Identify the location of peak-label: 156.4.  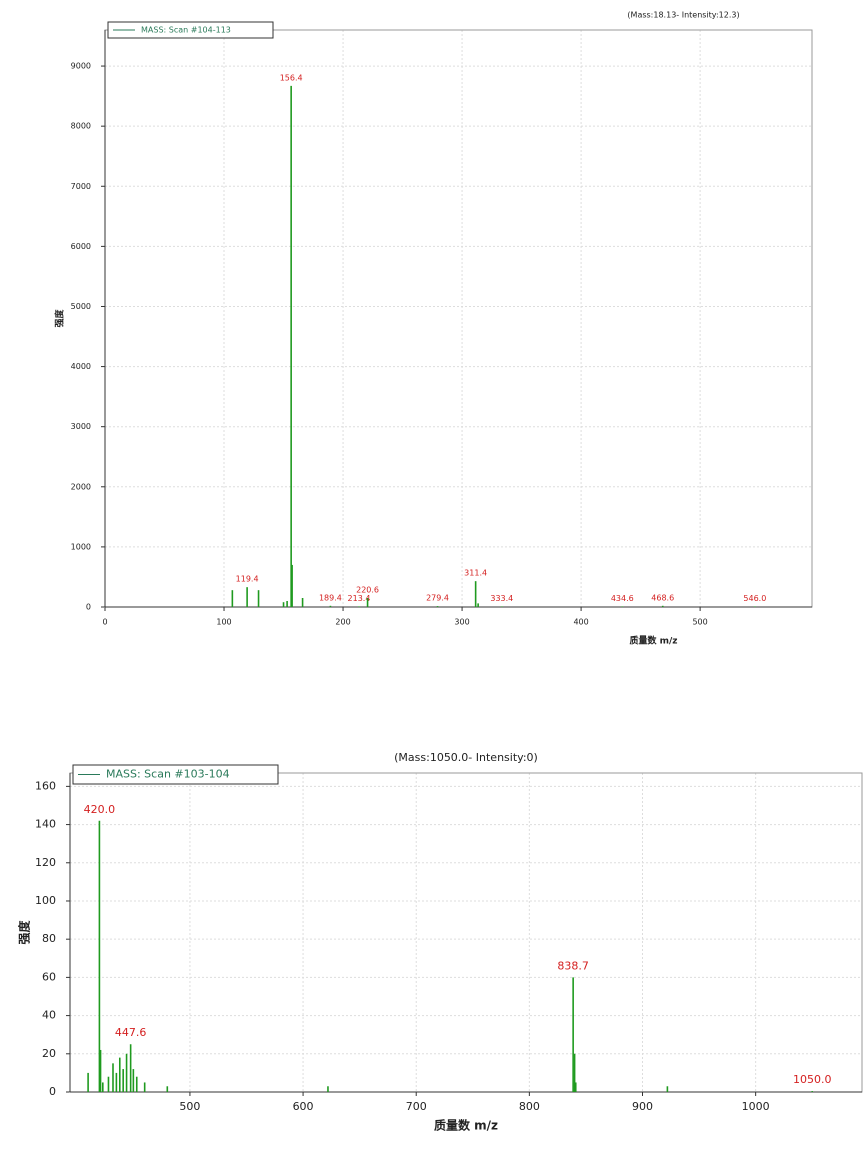
(291, 77).